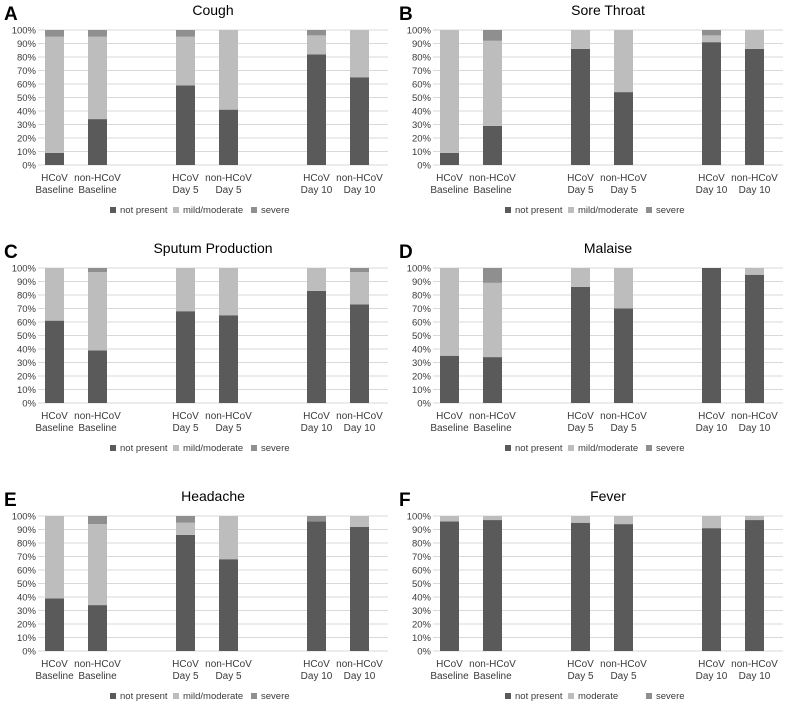  What do you see at coordinates (598, 696) in the screenshot?
I see `legend-label: moderate` at bounding box center [598, 696].